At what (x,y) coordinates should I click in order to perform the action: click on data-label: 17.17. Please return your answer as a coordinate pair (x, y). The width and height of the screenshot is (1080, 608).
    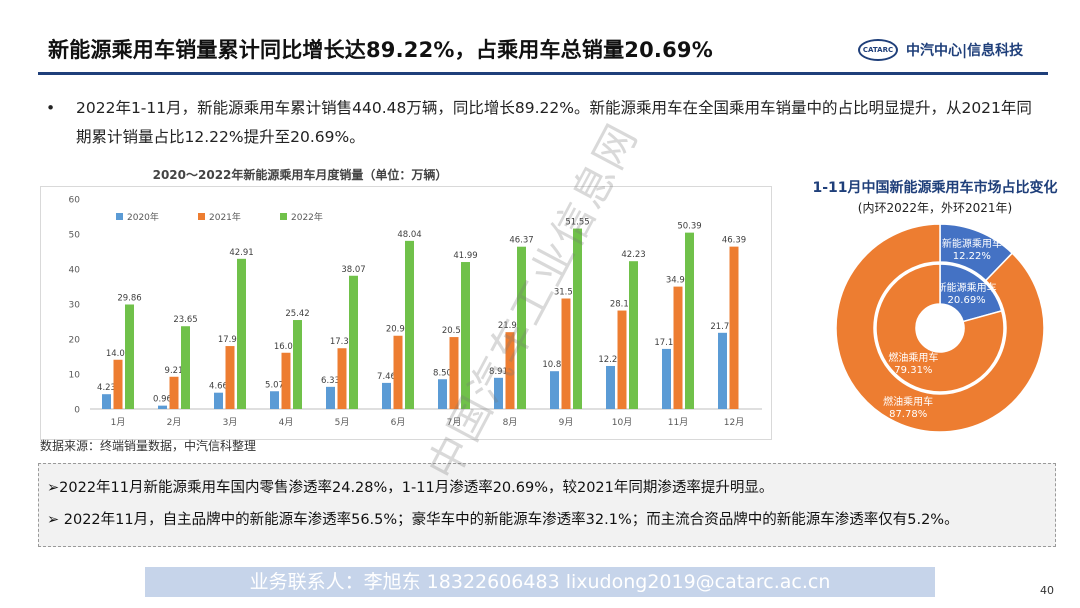
    Looking at the image, I should click on (666, 343).